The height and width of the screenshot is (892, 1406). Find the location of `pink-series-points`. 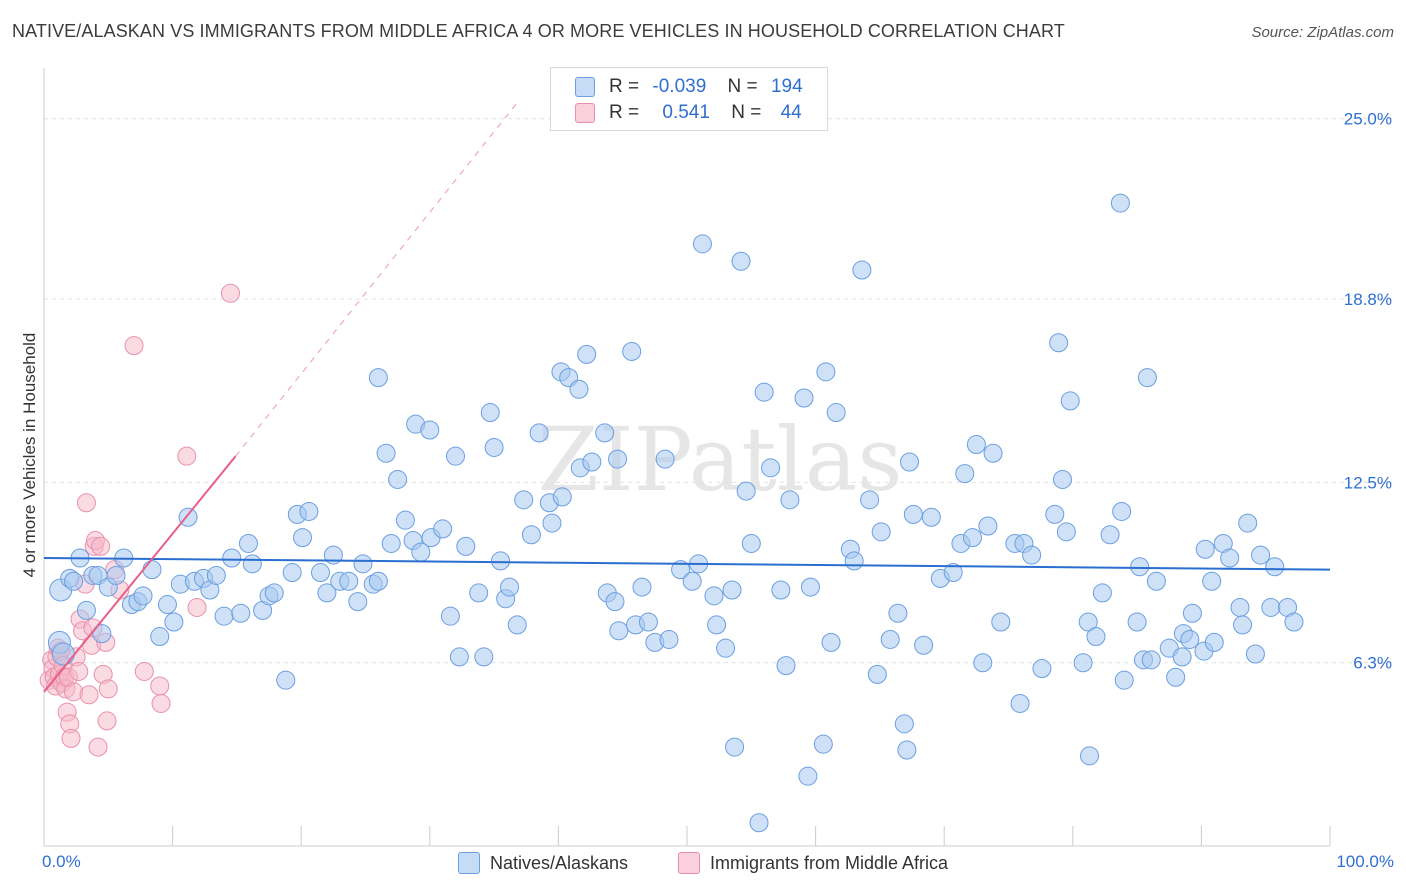

pink-series-points is located at coordinates (139, 520).